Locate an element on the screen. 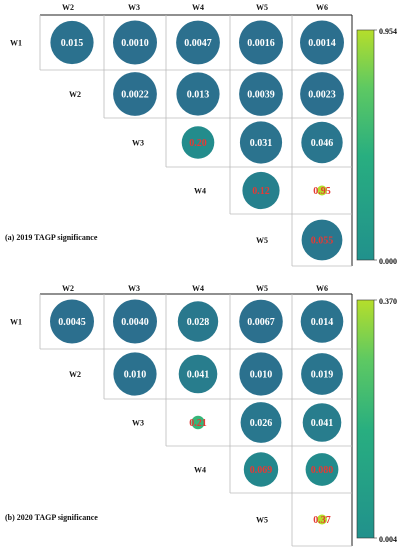  cell-value-w3-w6: 0.041 is located at coordinates (322, 423).